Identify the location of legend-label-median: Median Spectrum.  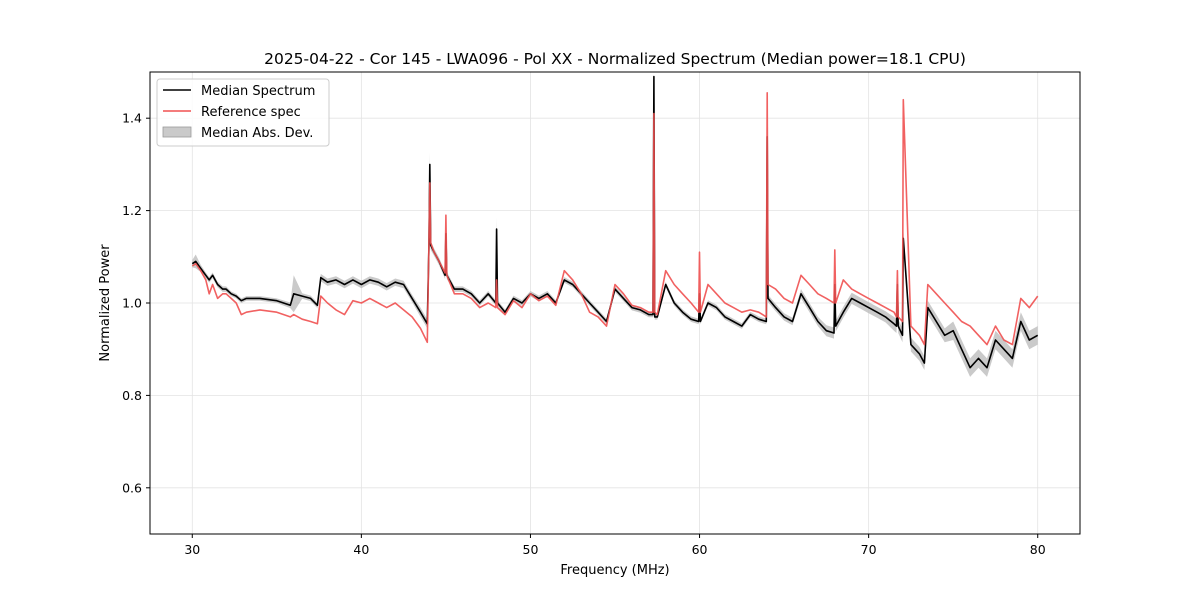
(258, 91).